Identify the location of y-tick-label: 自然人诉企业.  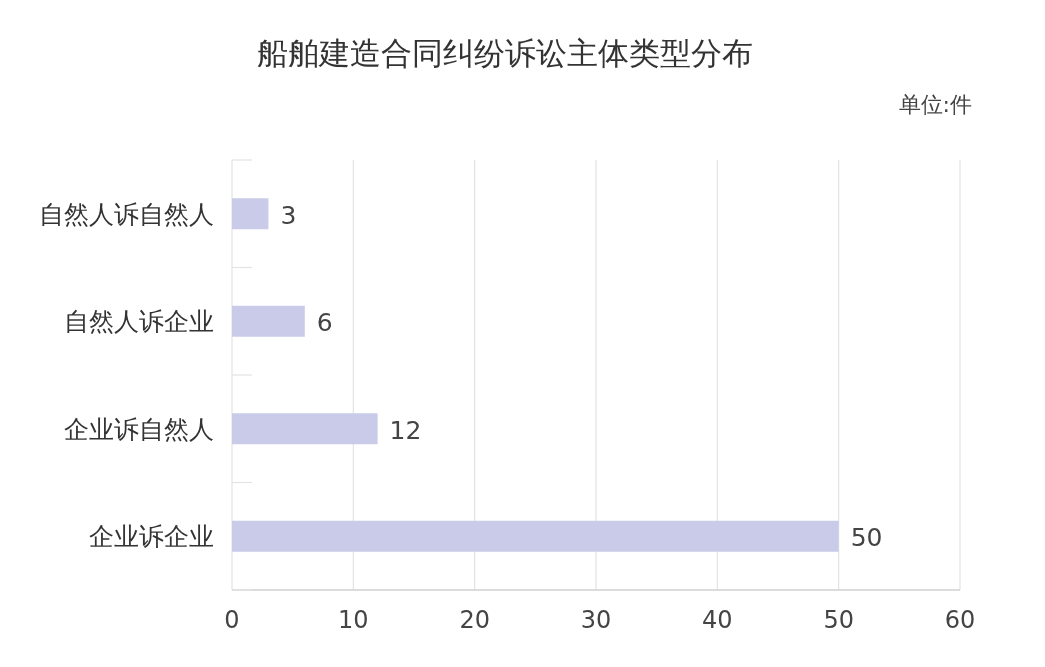
(139, 322).